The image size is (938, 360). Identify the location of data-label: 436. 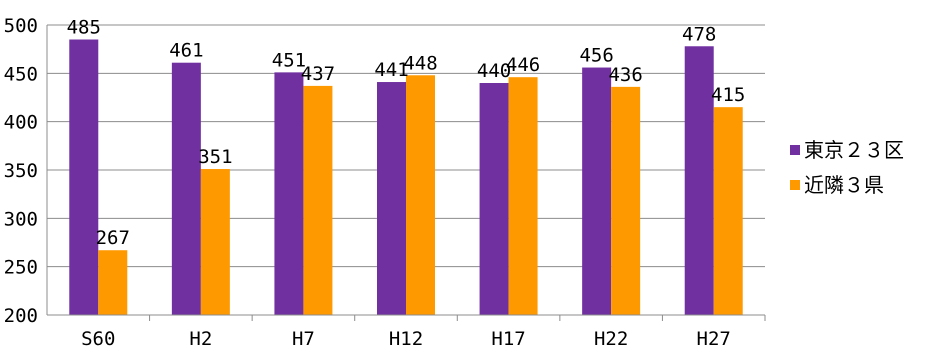
(625, 75).